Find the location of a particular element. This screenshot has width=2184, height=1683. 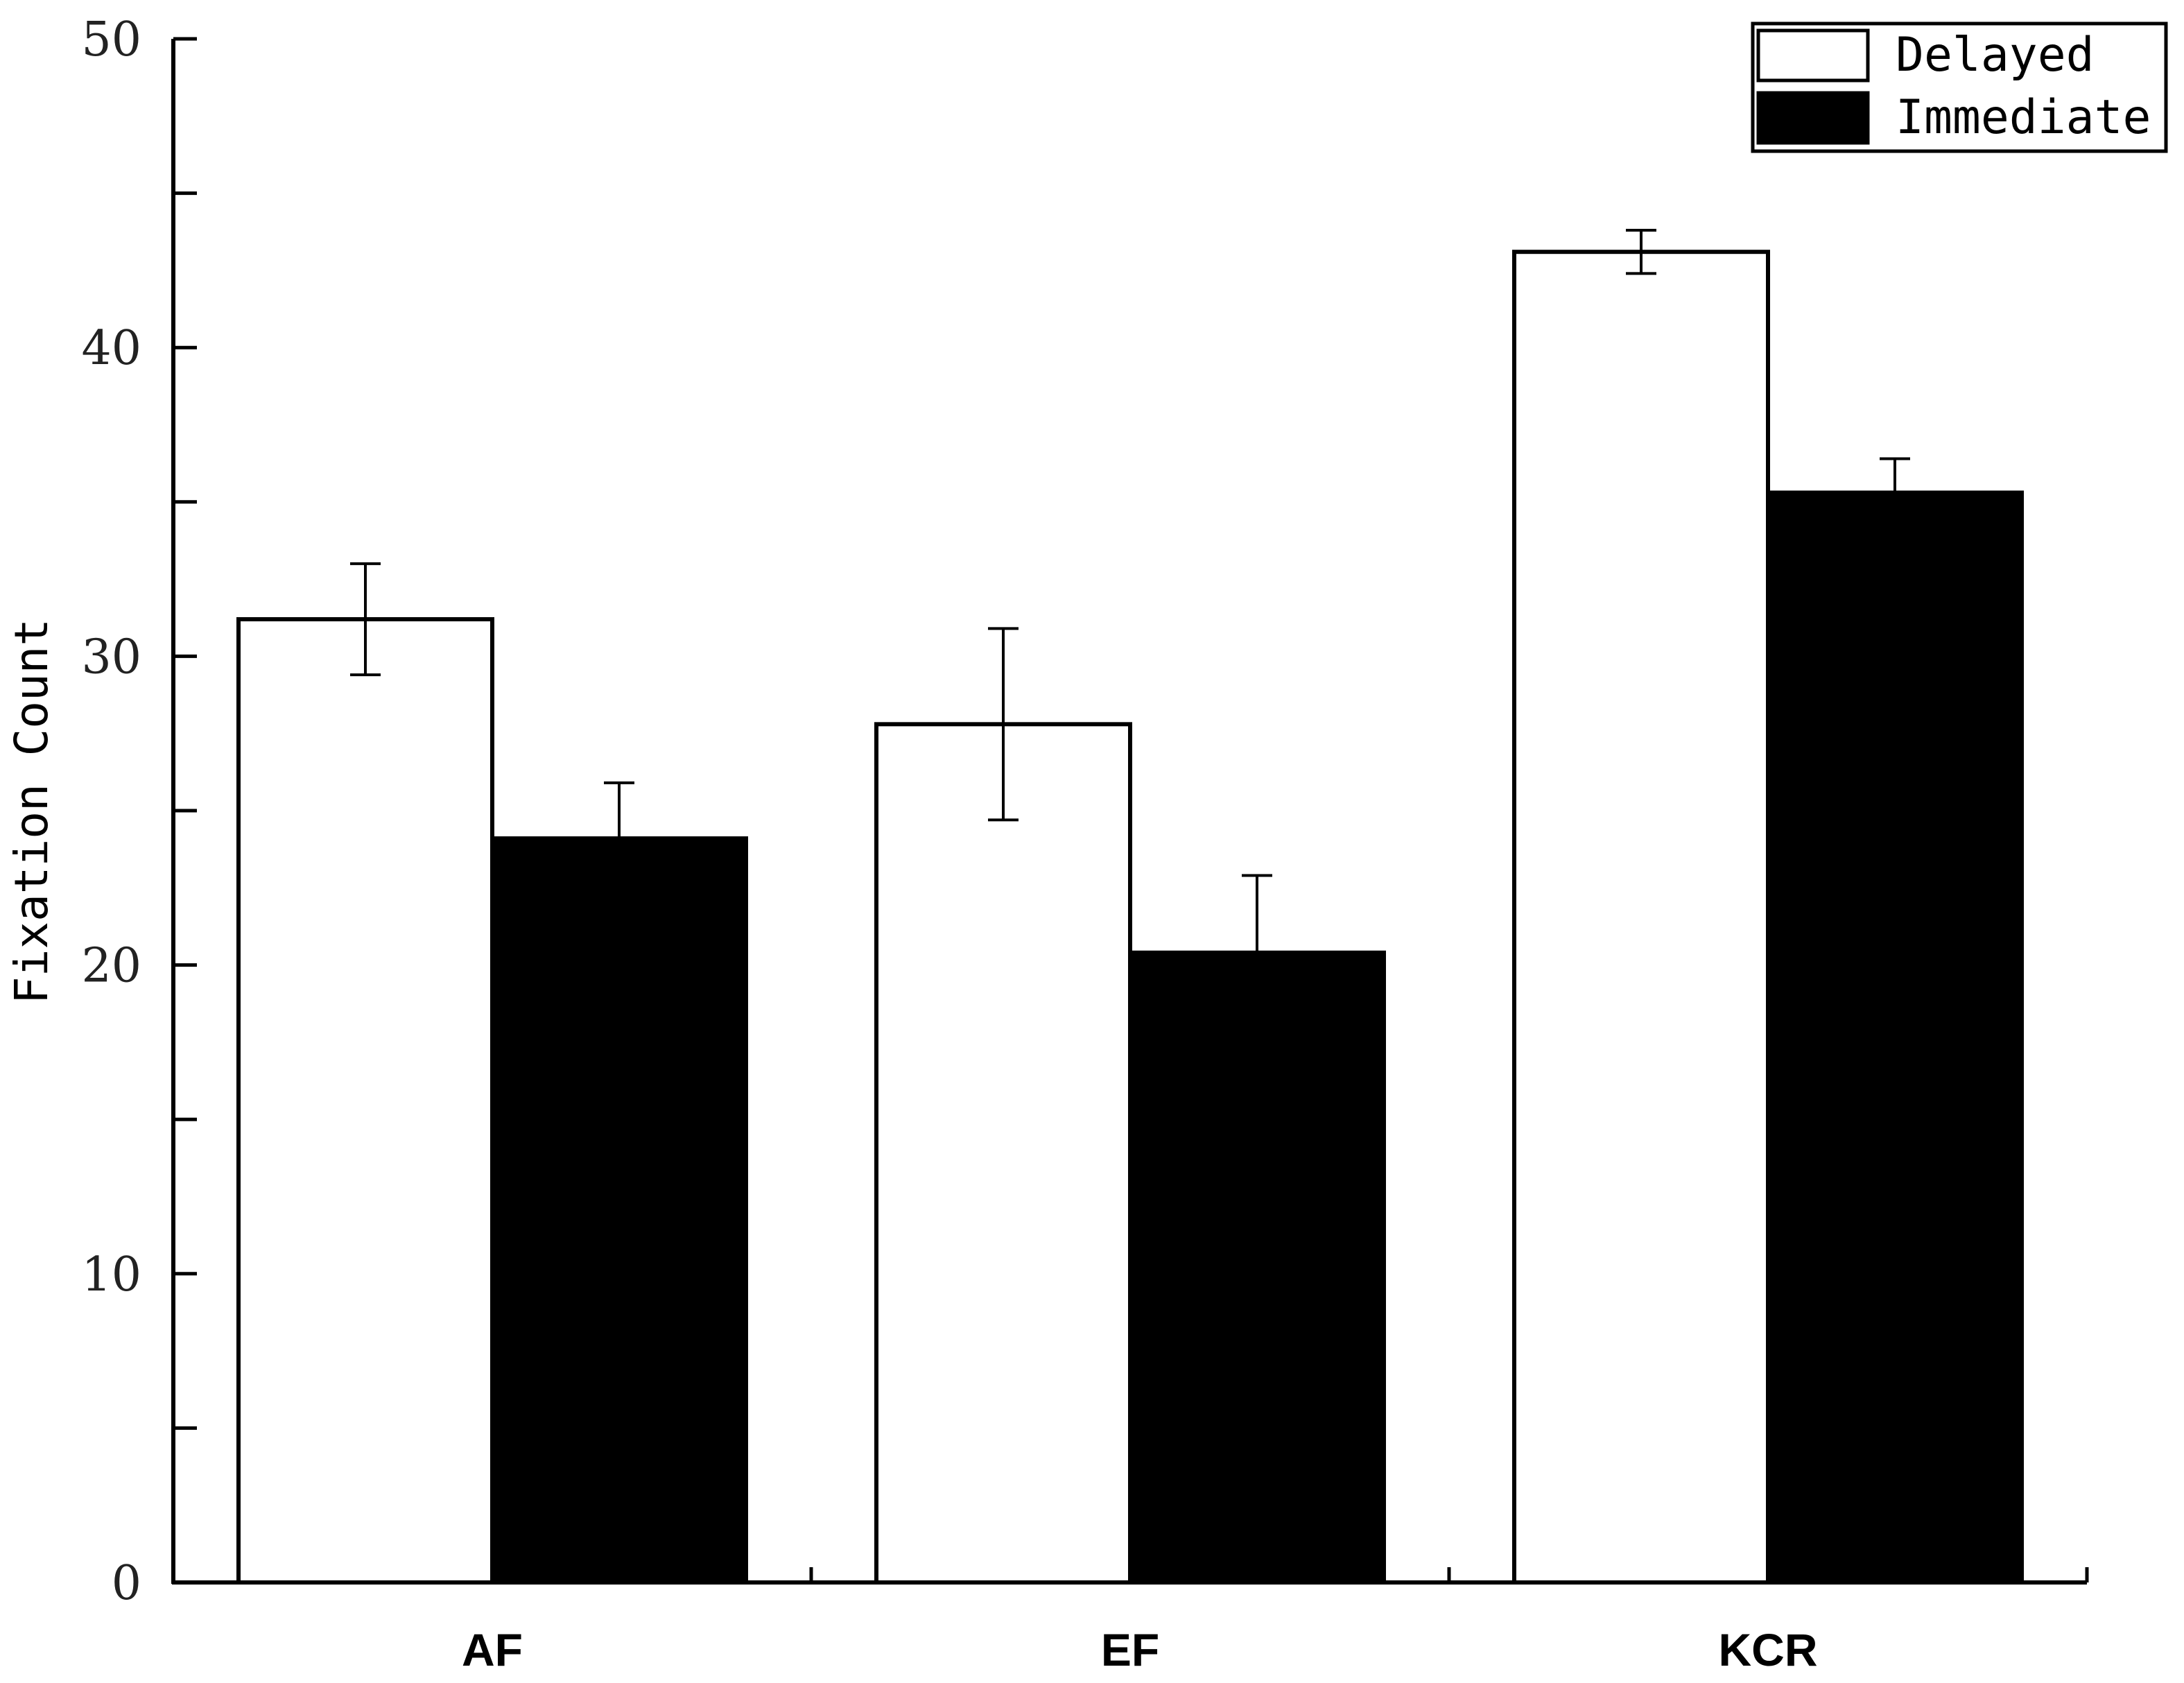

y-tick-label: 10 is located at coordinates (111, 1275).